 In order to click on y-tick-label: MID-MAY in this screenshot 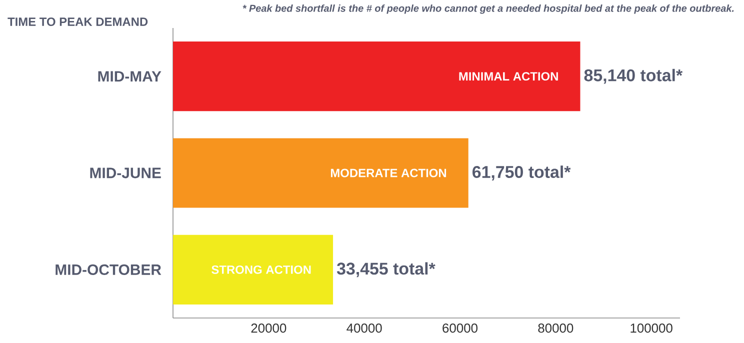, I will do `click(130, 76)`.